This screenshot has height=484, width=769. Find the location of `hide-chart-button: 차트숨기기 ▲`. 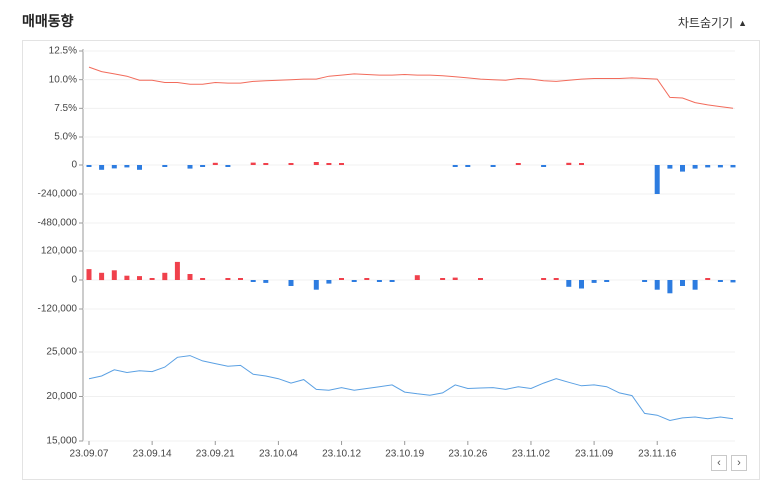

hide-chart-button: 차트숨기기 ▲ is located at coordinates (712, 22).